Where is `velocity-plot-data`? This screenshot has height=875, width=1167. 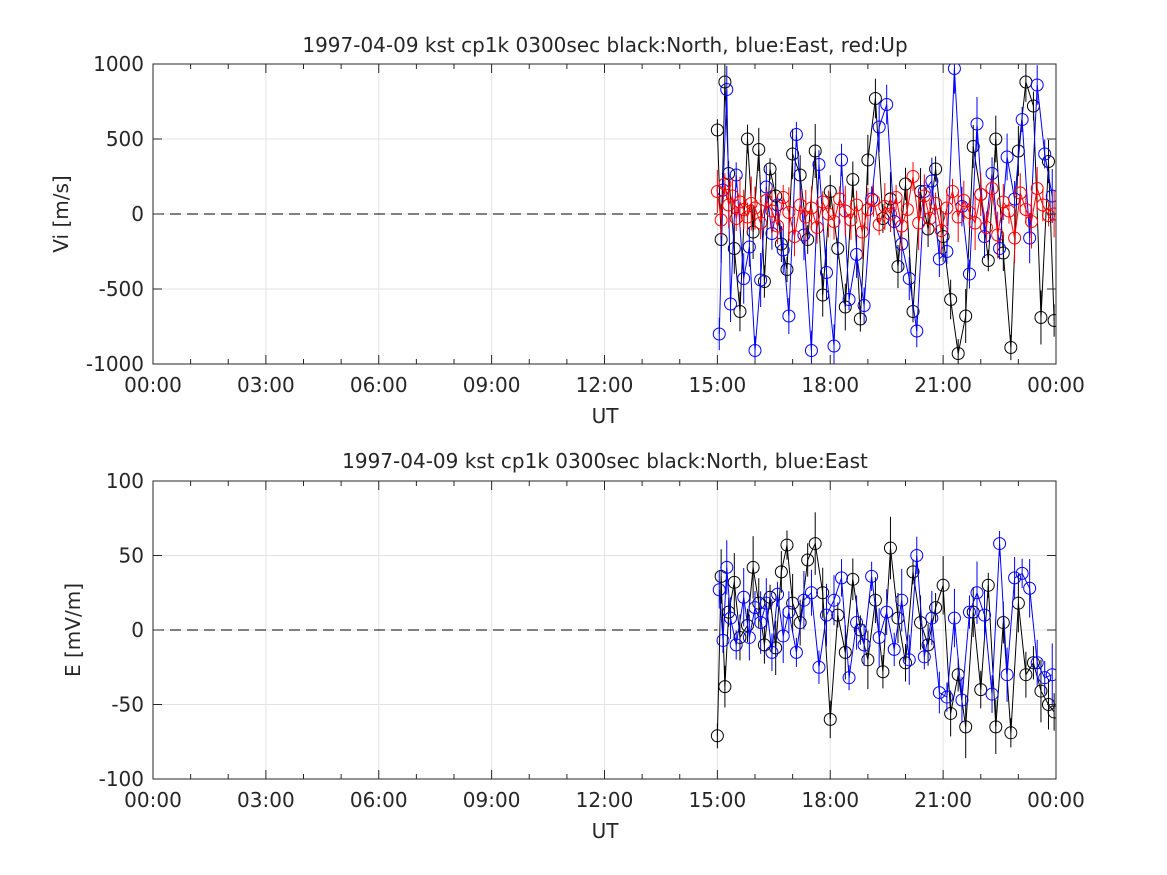 velocity-plot-data is located at coordinates (883, 214).